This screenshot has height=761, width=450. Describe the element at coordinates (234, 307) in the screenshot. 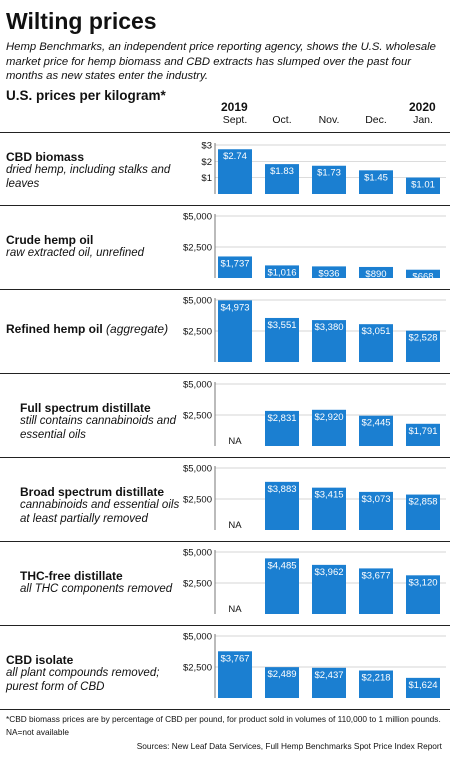

I see `data-label: $4,973` at that location.